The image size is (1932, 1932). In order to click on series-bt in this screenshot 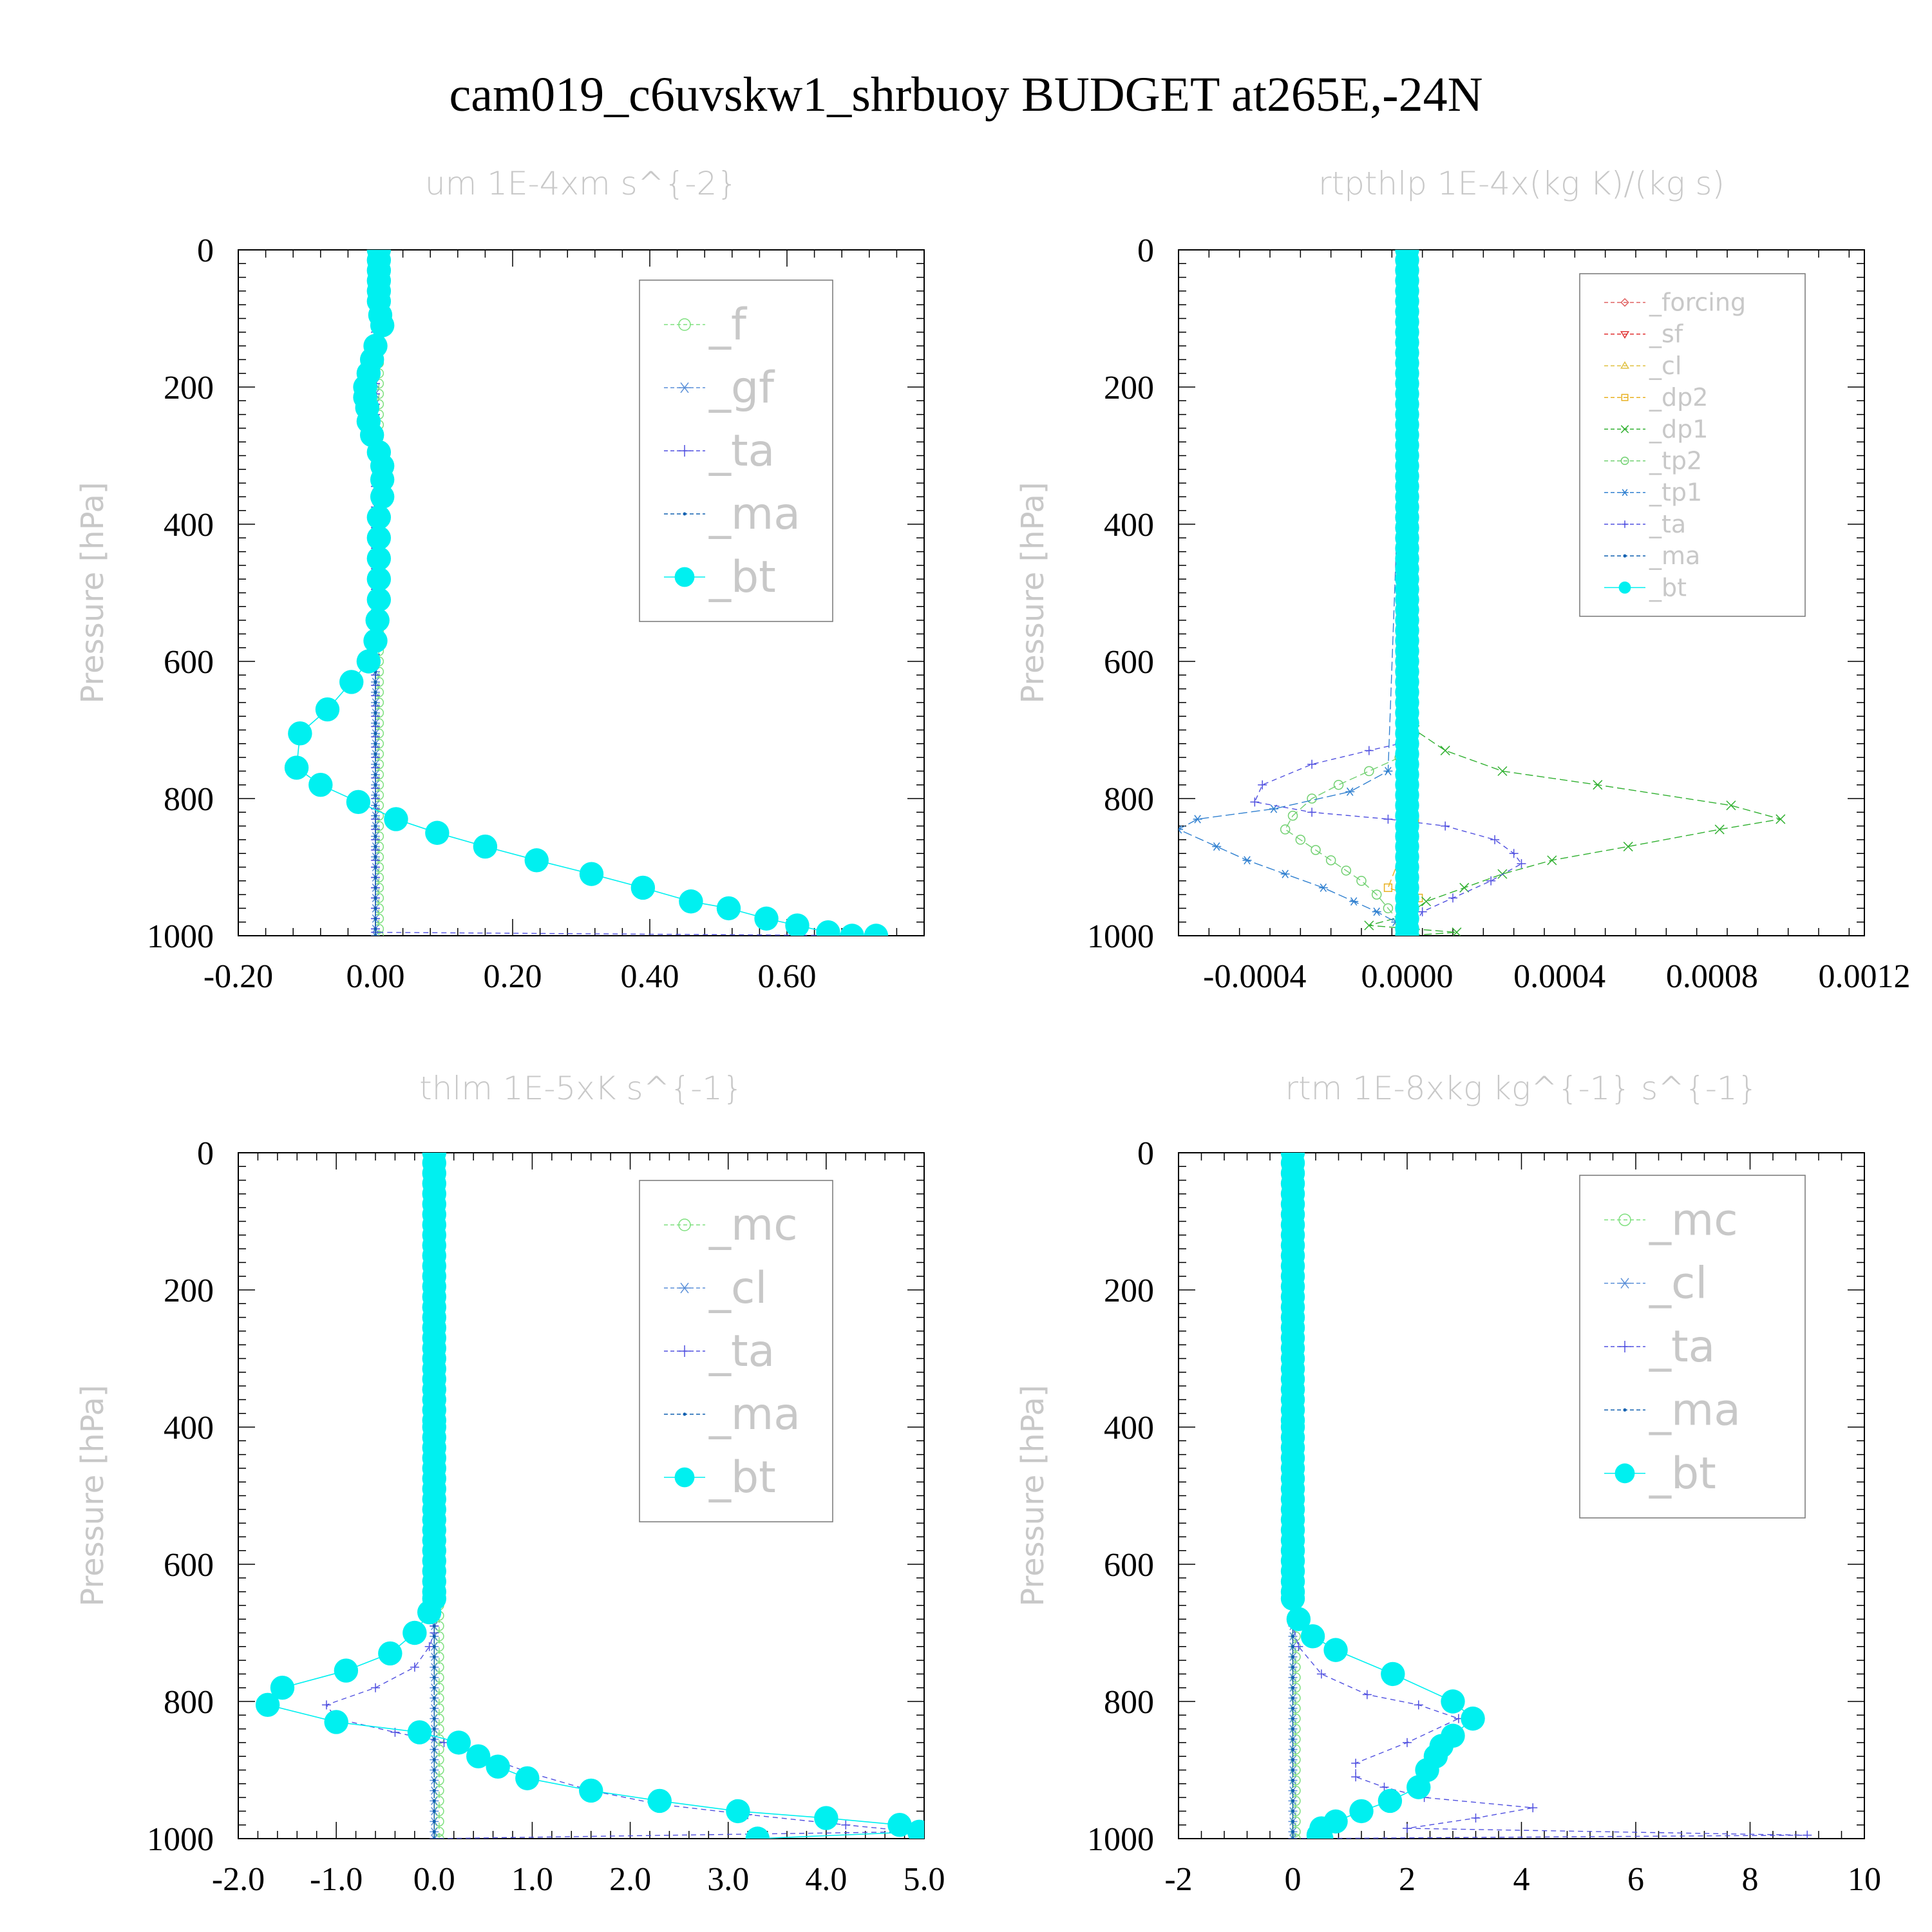, I will do `click(1407, 593)`.